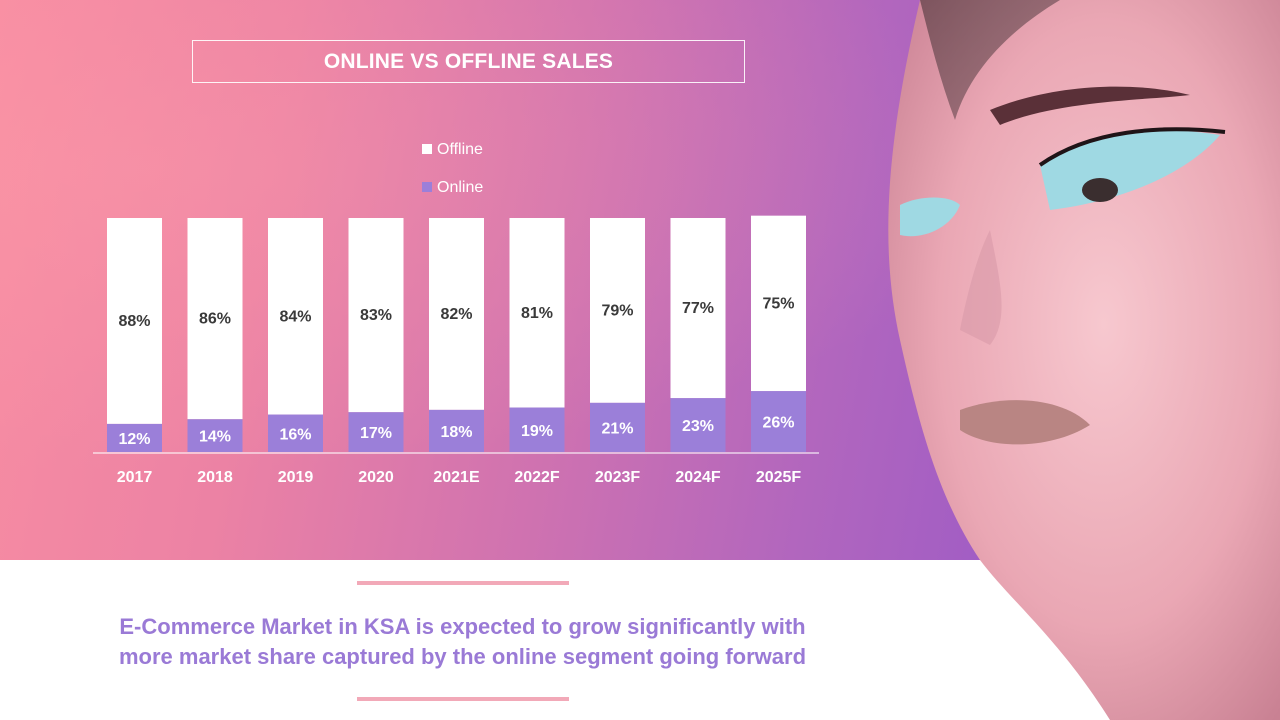 Image resolution: width=1280 pixels, height=720 pixels. I want to click on label-online-2023F: 21%, so click(617, 428).